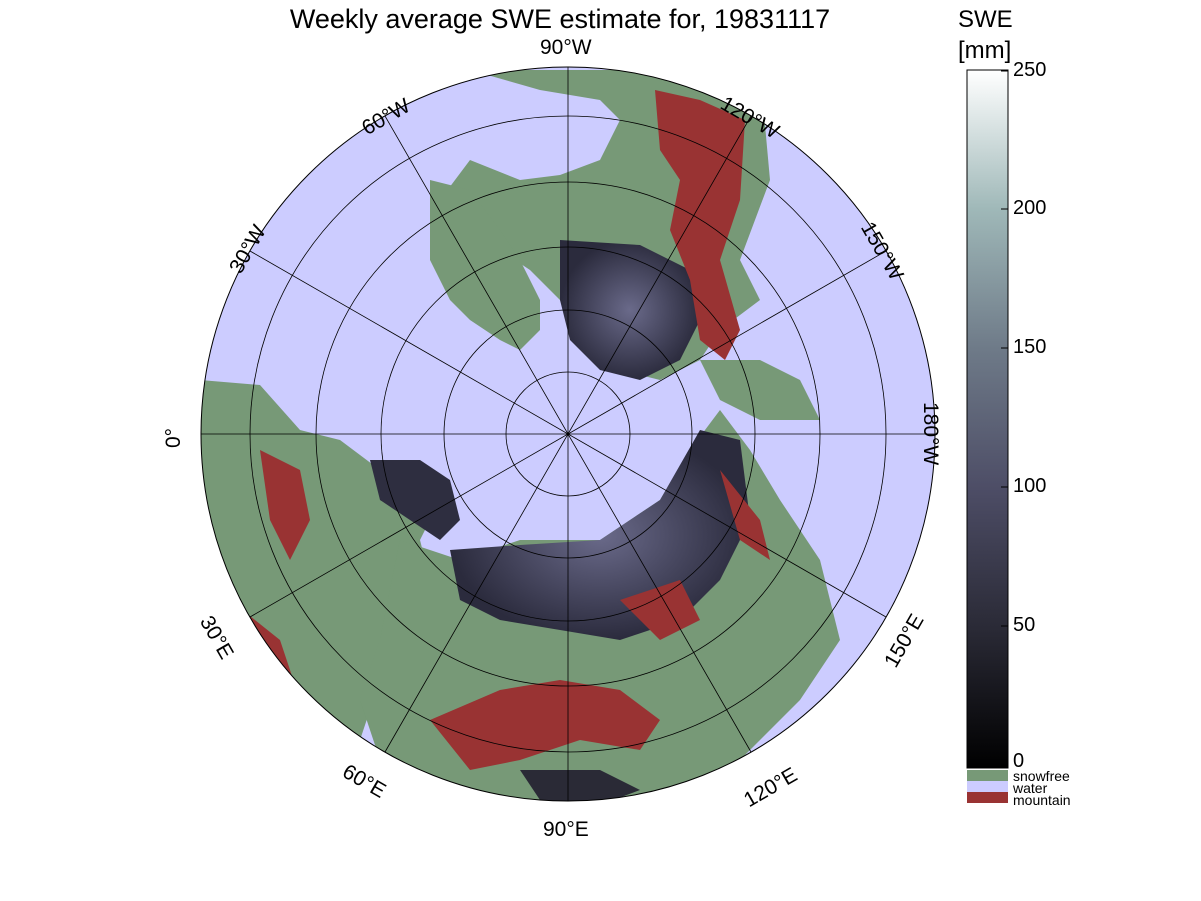 The image size is (1201, 901). Describe the element at coordinates (173, 437) in the screenshot. I see `lon-label-0: 0°` at that location.